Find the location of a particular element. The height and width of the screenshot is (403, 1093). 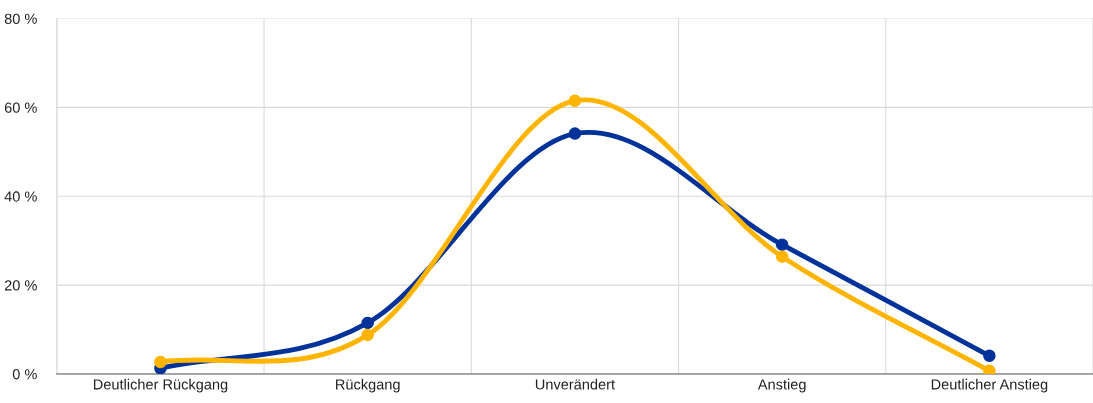

y-tick-label: 60 % is located at coordinates (20, 107).